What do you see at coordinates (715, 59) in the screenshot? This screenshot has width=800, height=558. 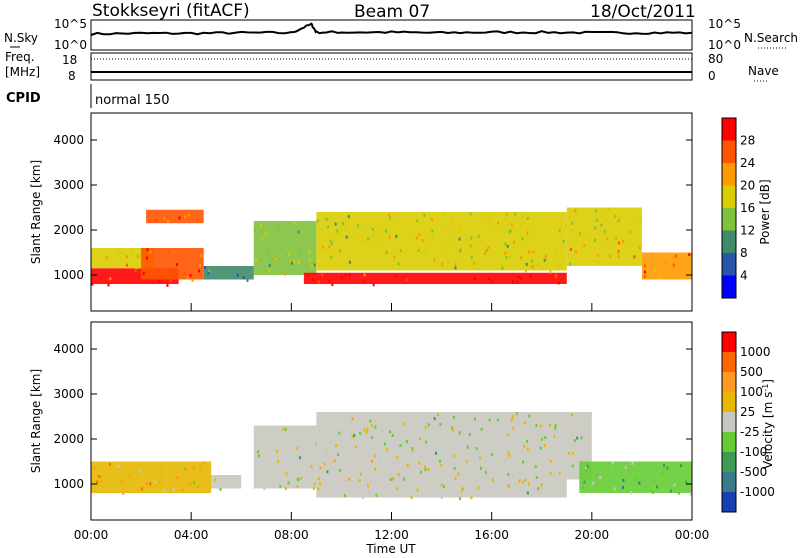 I see `nave-right-tick-top: 80` at bounding box center [715, 59].